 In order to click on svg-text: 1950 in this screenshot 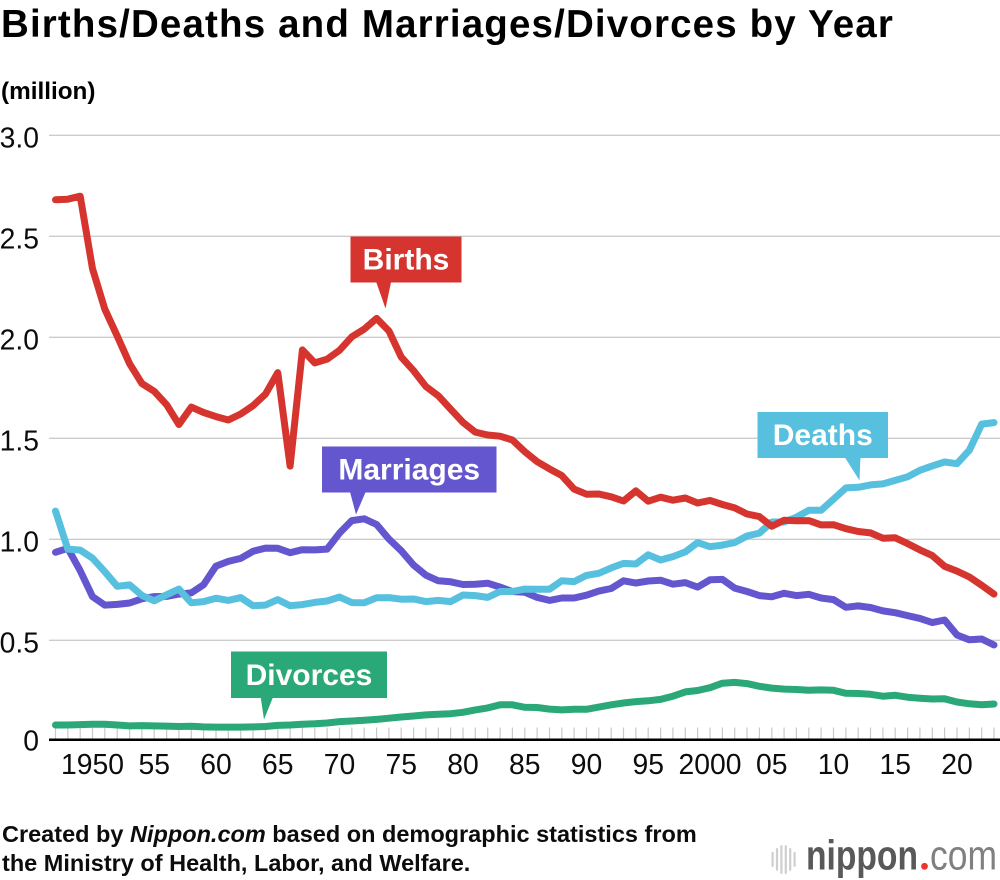, I will do `click(92, 764)`.